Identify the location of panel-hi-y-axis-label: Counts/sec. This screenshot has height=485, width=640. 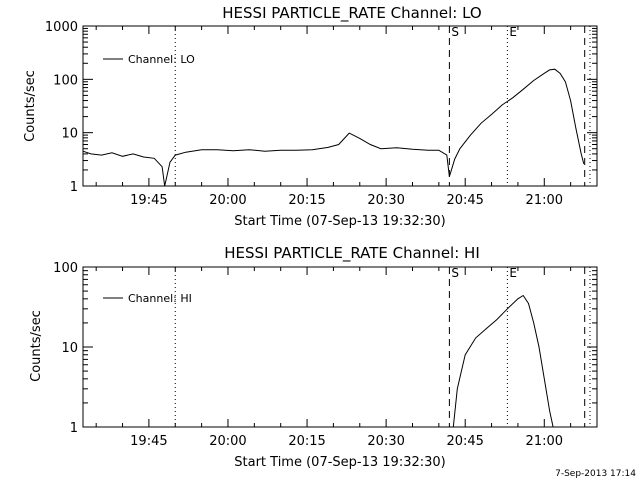
(36, 346).